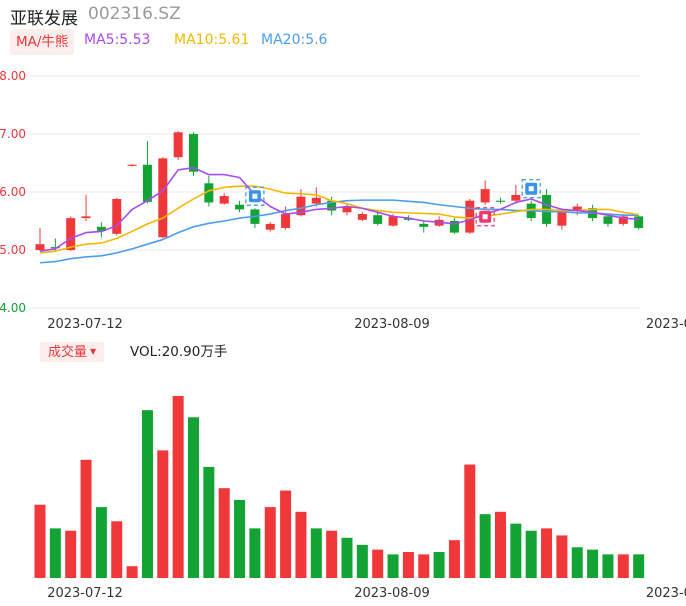  I want to click on ma20-label: MA20:5.6, so click(294, 40).